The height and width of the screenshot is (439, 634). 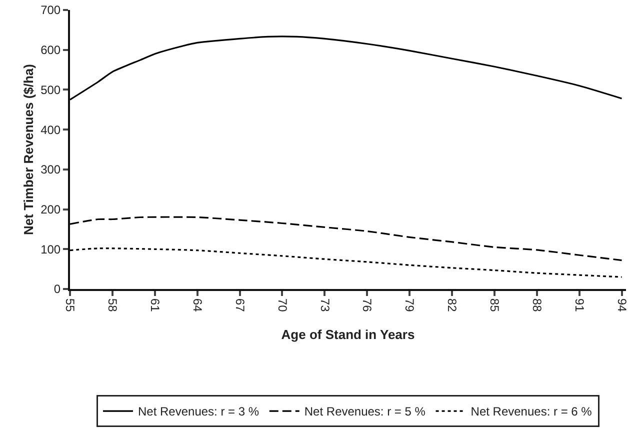 What do you see at coordinates (70, 305) in the screenshot?
I see `x-tick-label: 55` at bounding box center [70, 305].